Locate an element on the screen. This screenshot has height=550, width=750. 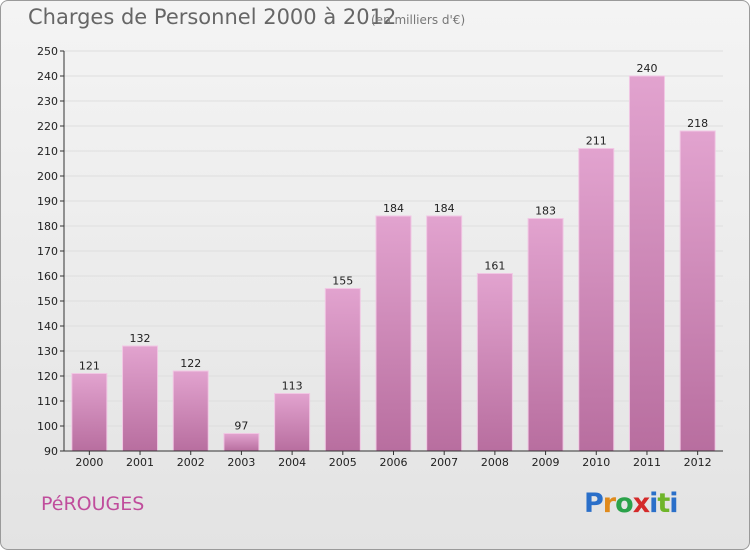
x-tick-label: 2009 is located at coordinates (546, 462).